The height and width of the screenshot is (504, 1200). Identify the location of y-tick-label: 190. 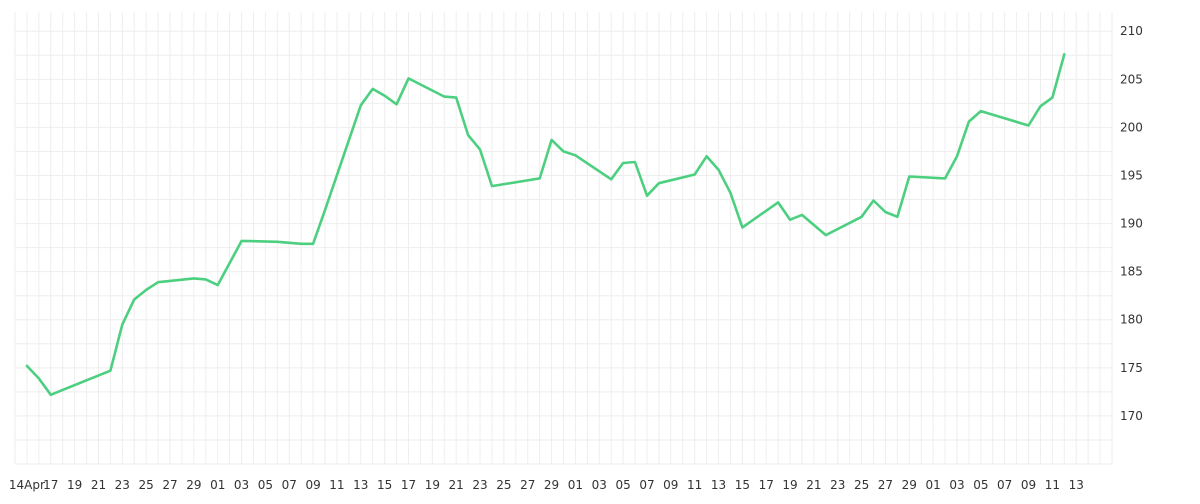
(1131, 224).